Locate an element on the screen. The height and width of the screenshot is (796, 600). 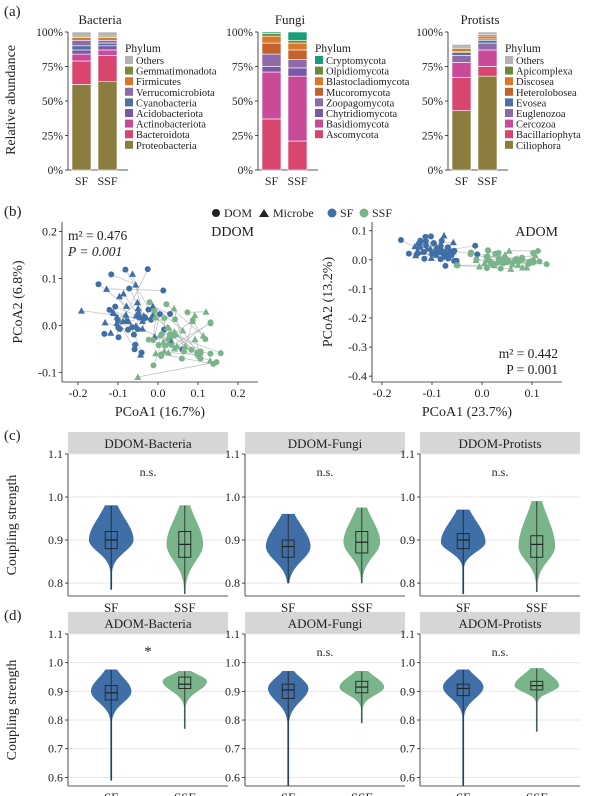
legend-label: Actinobacteriota is located at coordinates (171, 125).